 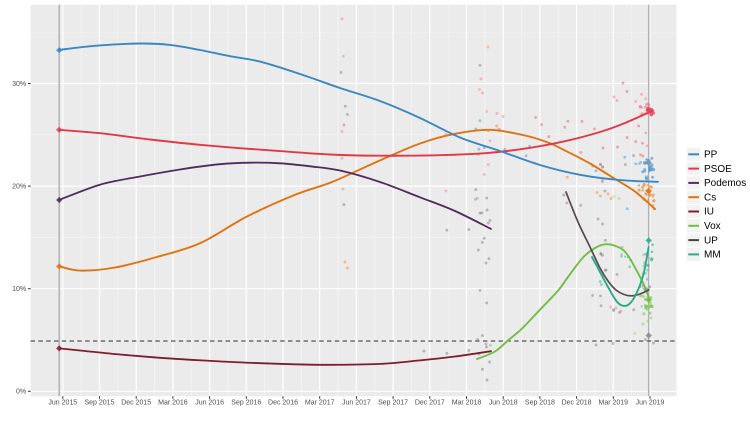 I want to click on svg-text: Dec 2016, so click(x=283, y=403).